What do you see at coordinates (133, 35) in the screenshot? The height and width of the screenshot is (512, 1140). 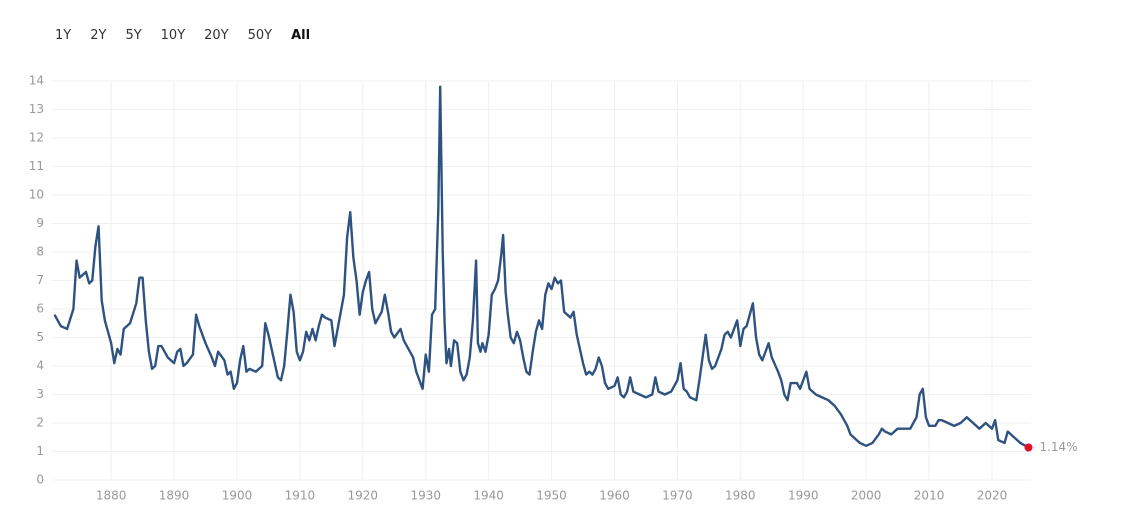 I see `range-button: 5Y` at bounding box center [133, 35].